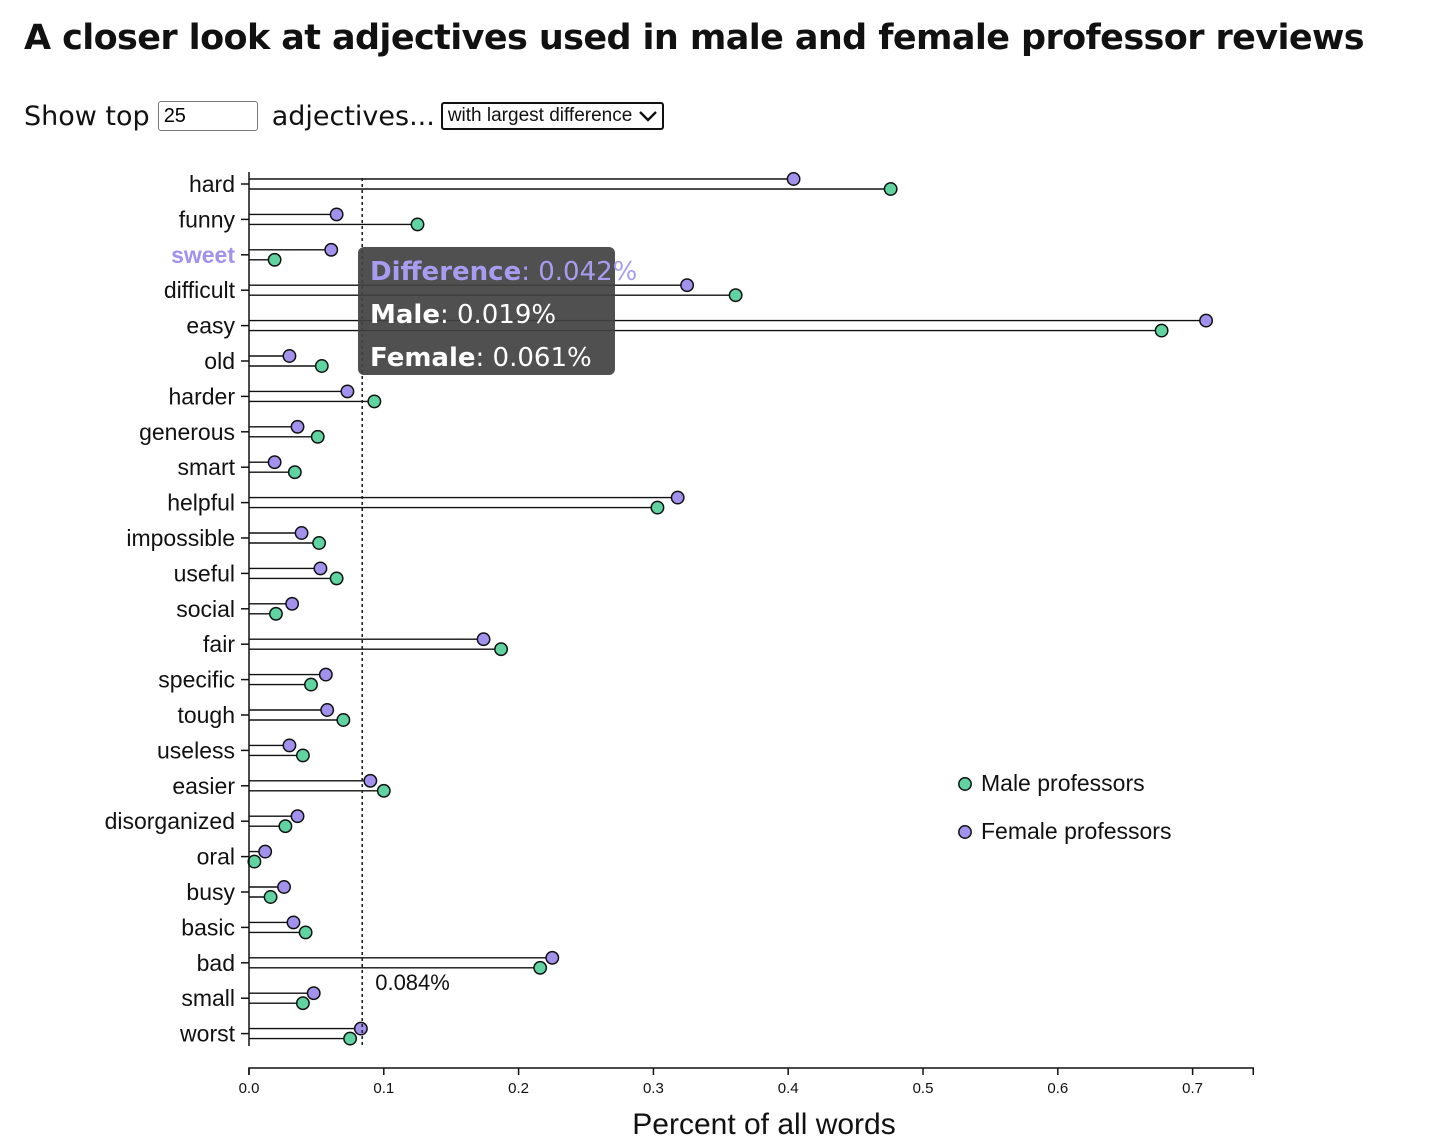 This screenshot has height=1146, width=1446. What do you see at coordinates (498, 315) in the screenshot?
I see `tooltip-male-value: : 0.019%` at bounding box center [498, 315].